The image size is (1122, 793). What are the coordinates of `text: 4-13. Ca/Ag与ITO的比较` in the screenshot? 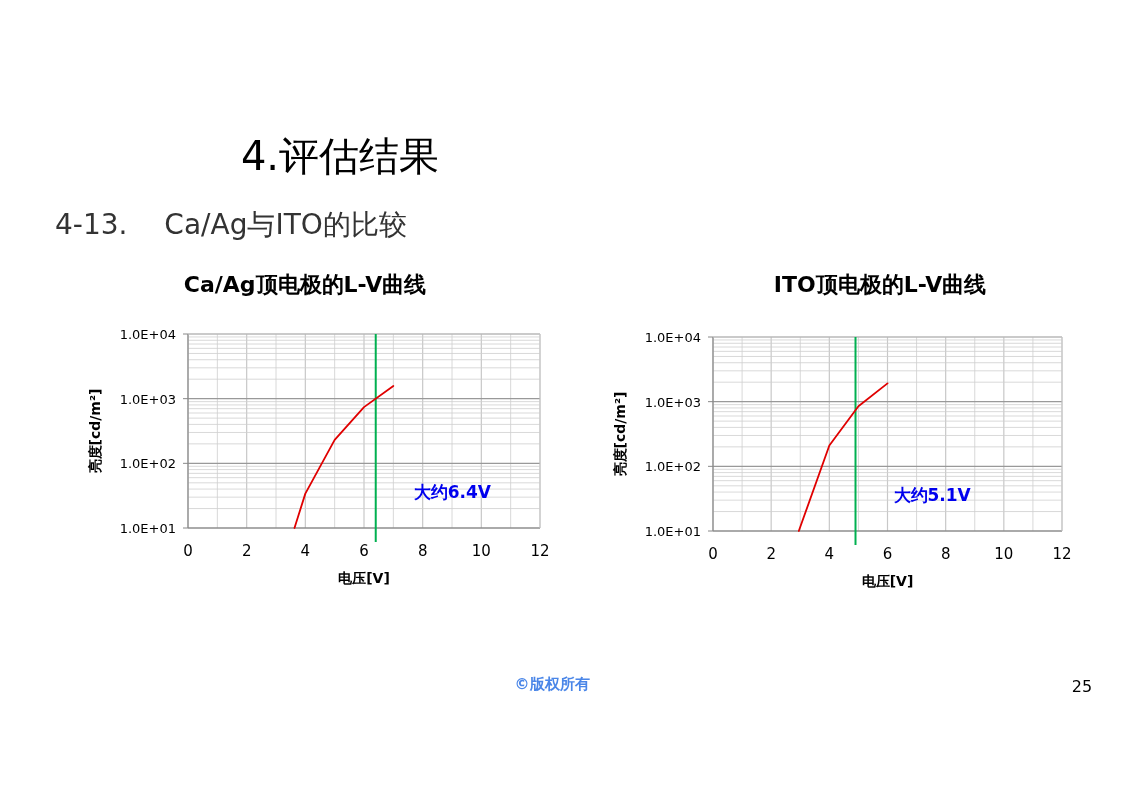 It's located at (231, 224).